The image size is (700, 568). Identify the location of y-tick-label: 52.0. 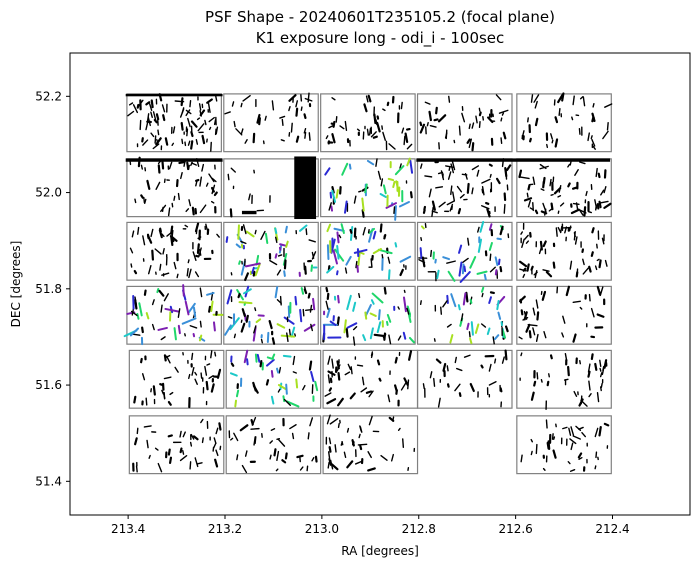
(48, 193).